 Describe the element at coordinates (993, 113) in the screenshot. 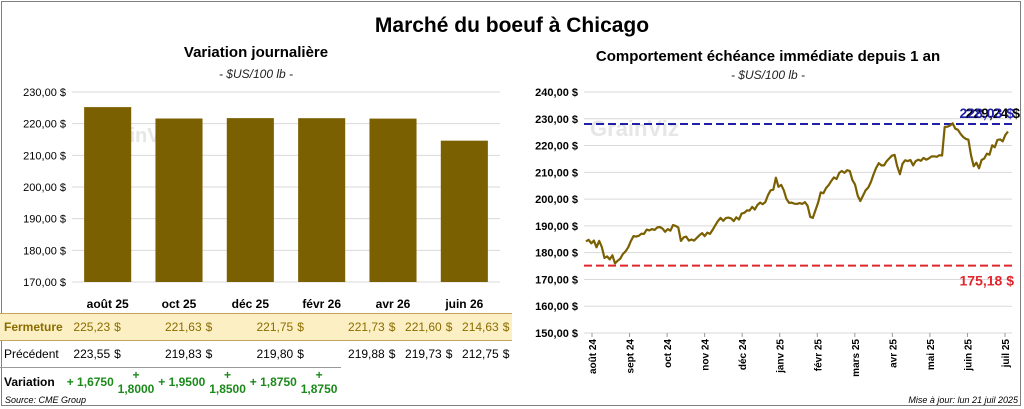

I see `overlap-value-label: 229,24 $` at that location.